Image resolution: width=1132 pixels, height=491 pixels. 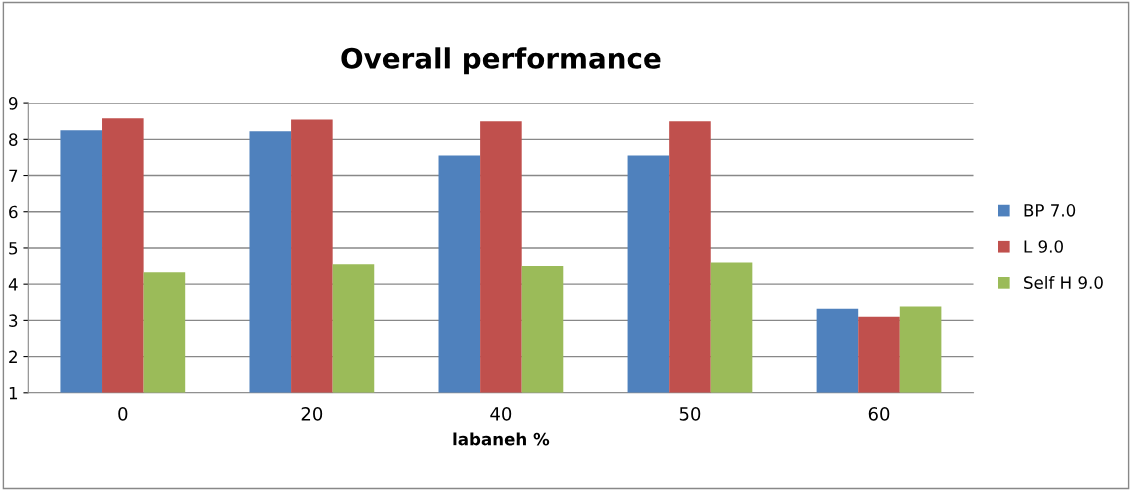 I want to click on legend-label: Self H 9.0, so click(x=1063, y=282).